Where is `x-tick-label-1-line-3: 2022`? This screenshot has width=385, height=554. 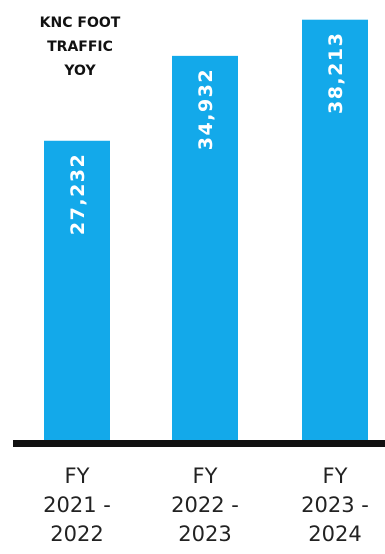
x-tick-label-1-line-3: 2022 is located at coordinates (76, 534).